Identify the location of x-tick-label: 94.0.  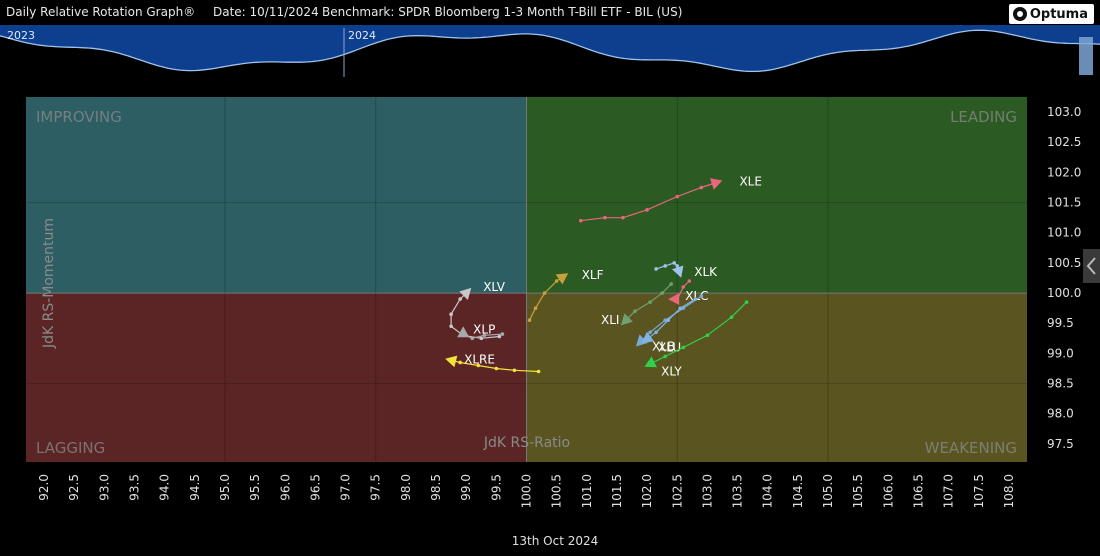
(165, 487).